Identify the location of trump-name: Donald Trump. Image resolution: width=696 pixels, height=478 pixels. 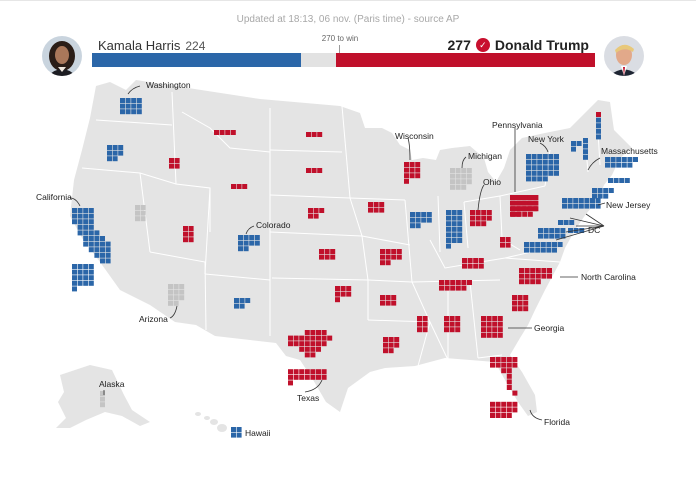
(541, 45).